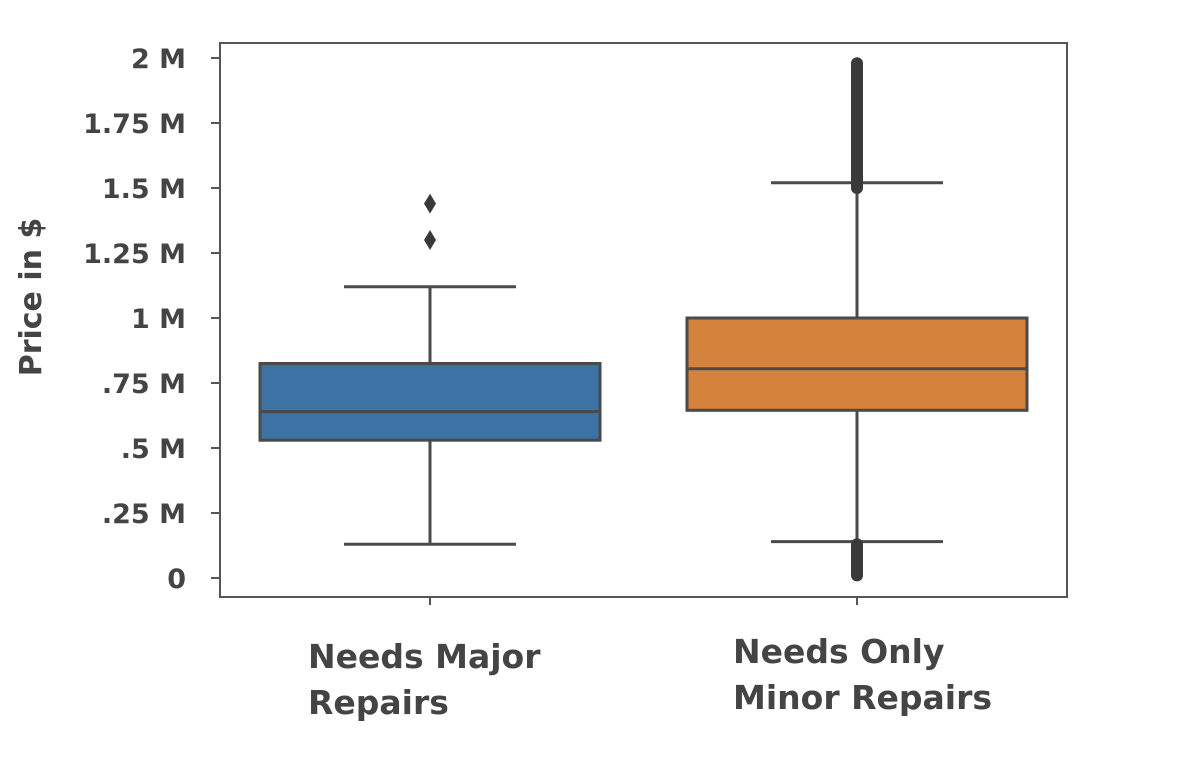 The height and width of the screenshot is (758, 1198). I want to click on y-tick-label: 1.75 M, so click(134, 124).